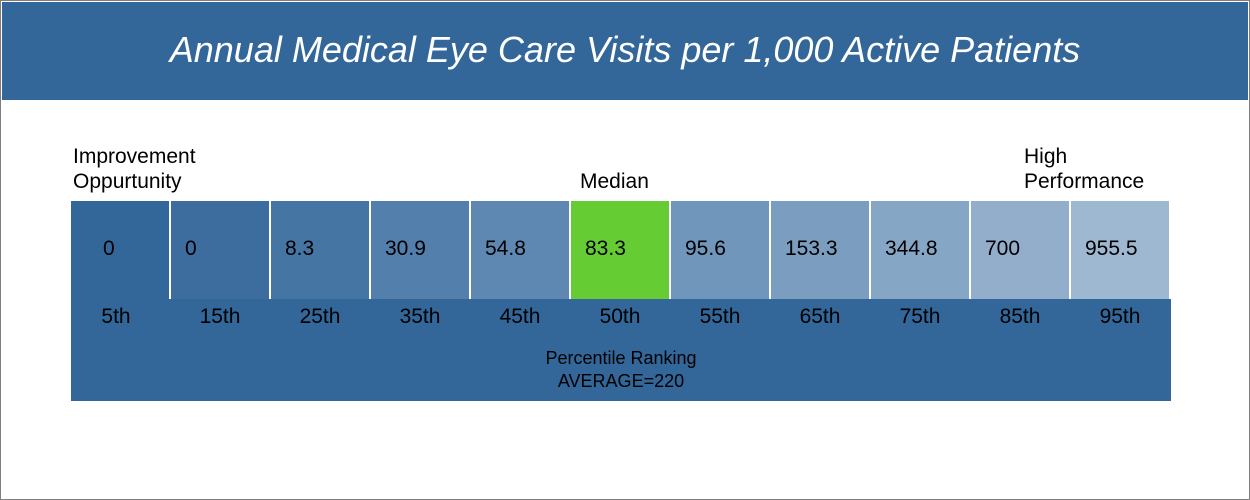  Describe the element at coordinates (183, 169) in the screenshot. I see `improvement-opportunity-label: Improvement Oppurtunity` at that location.